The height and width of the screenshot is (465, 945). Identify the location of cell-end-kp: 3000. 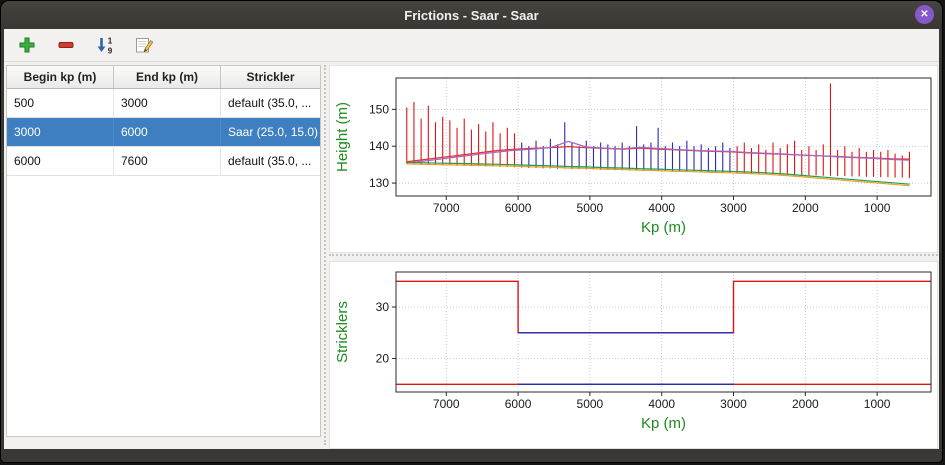
(167, 103).